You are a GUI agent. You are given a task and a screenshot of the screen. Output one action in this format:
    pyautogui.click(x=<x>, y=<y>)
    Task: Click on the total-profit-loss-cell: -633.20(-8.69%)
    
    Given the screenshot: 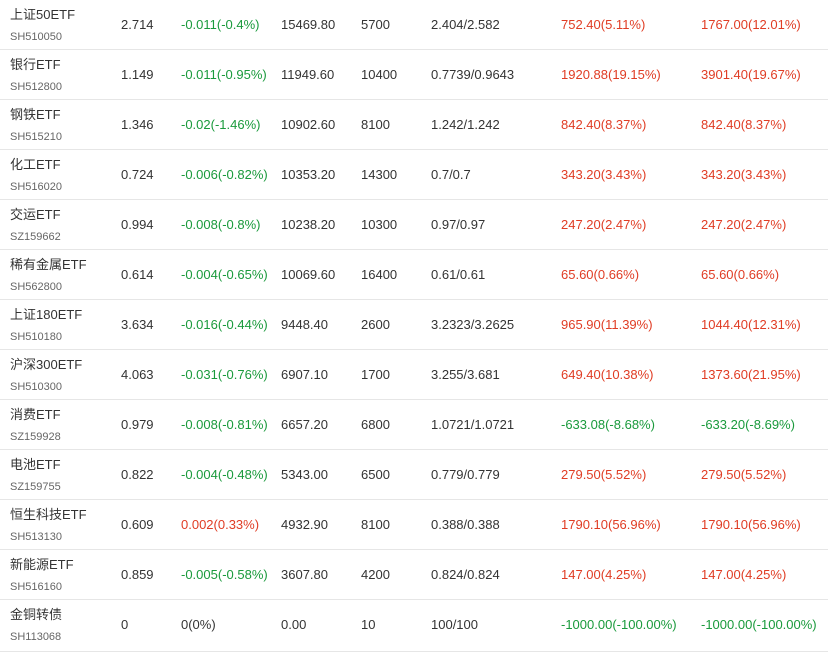 What is the action you would take?
    pyautogui.click(x=748, y=424)
    